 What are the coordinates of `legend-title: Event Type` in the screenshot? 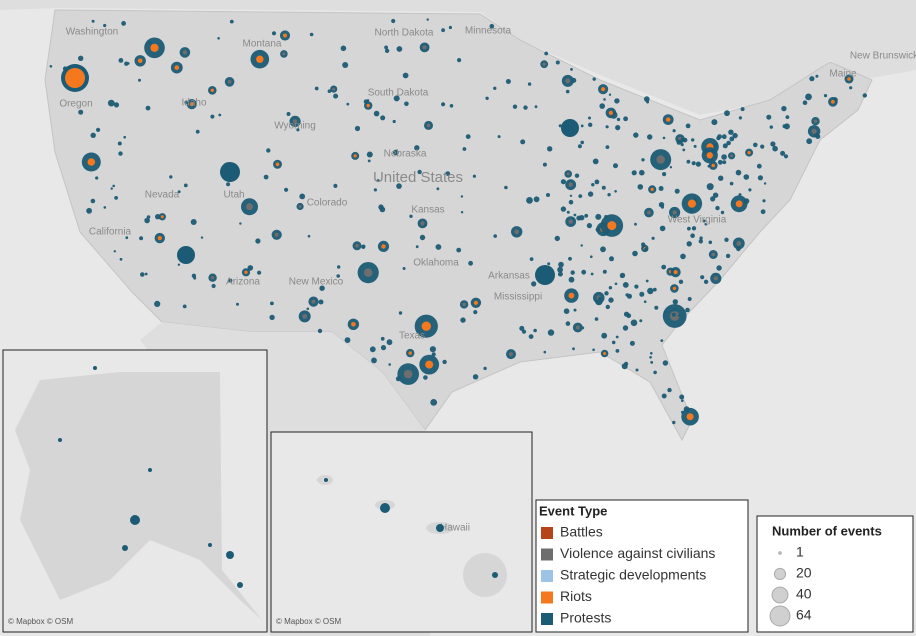 It's located at (573, 510).